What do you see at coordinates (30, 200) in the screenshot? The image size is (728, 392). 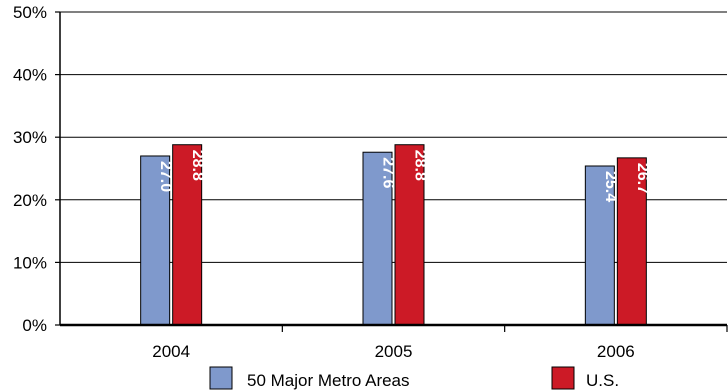 I see `y-tick-label: 20%` at bounding box center [30, 200].